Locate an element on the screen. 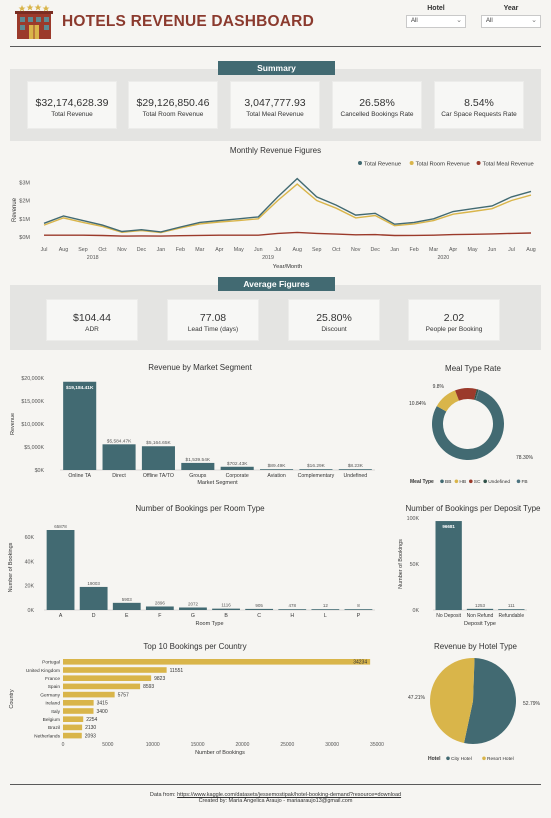 The width and height of the screenshot is (551, 818). x-tick-label: No Deposit is located at coordinates (448, 616).